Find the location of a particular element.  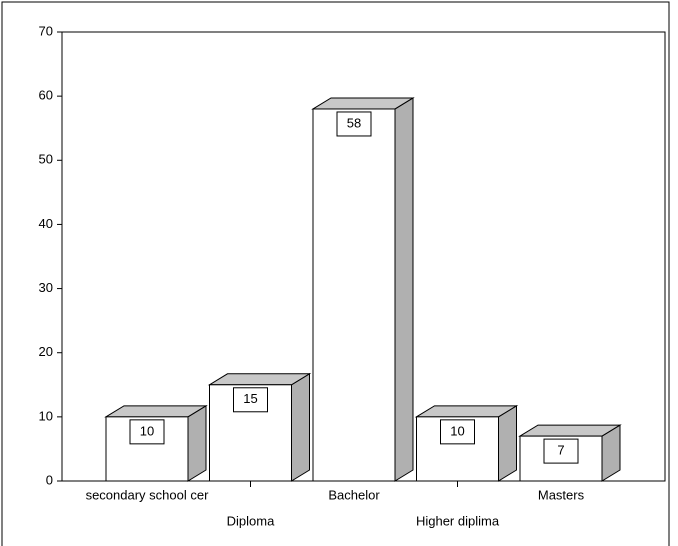

y-tick-label: 70 is located at coordinates (46, 30).